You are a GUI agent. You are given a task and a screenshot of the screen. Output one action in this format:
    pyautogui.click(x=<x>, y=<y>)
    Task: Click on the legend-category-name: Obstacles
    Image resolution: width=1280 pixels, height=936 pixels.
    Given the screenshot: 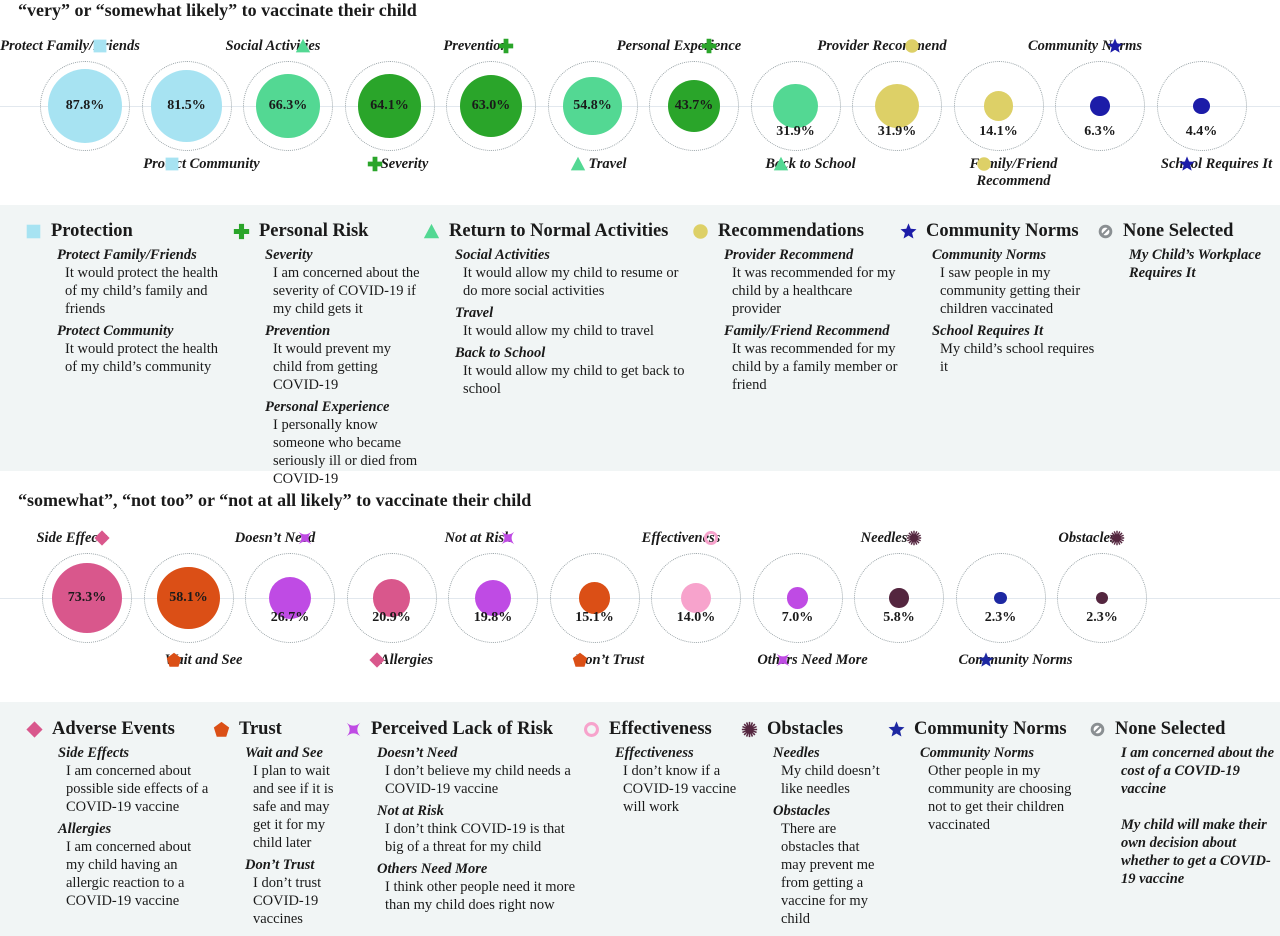 What is the action you would take?
    pyautogui.click(x=805, y=729)
    